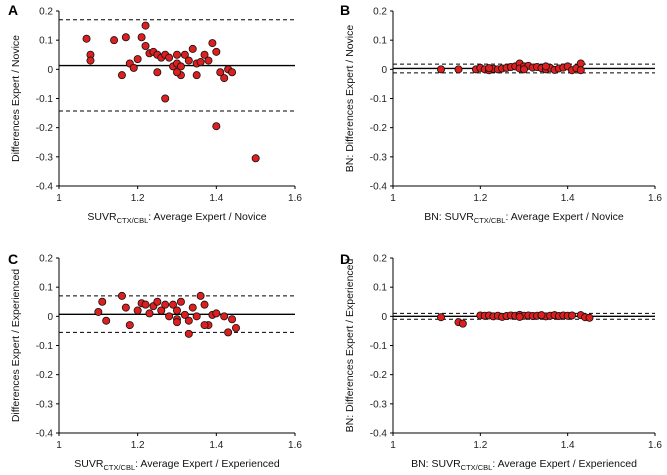  What do you see at coordinates (16, 98) in the screenshot?
I see `y-axis-label: Differences Expert / Novice` at bounding box center [16, 98].